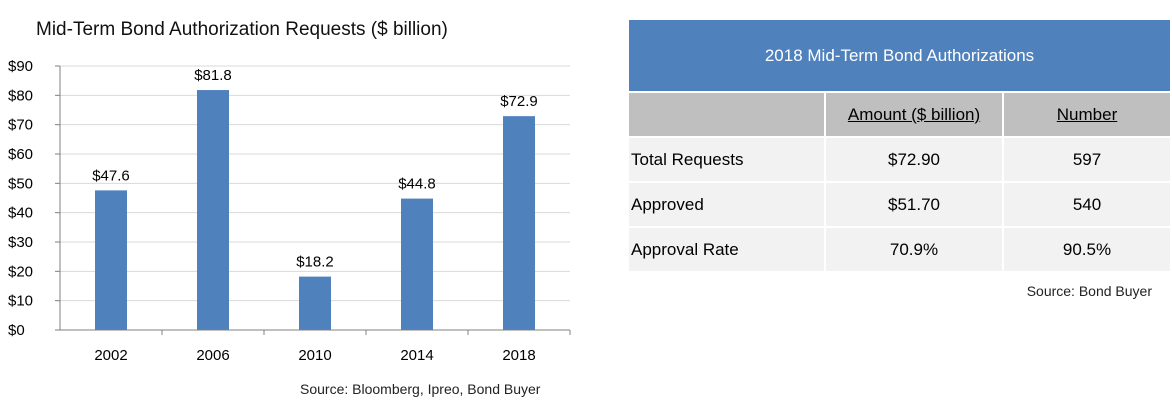 Image resolution: width=1172 pixels, height=409 pixels. What do you see at coordinates (1089, 291) in the screenshot?
I see `table-source: Source: Bond Buyer` at bounding box center [1089, 291].